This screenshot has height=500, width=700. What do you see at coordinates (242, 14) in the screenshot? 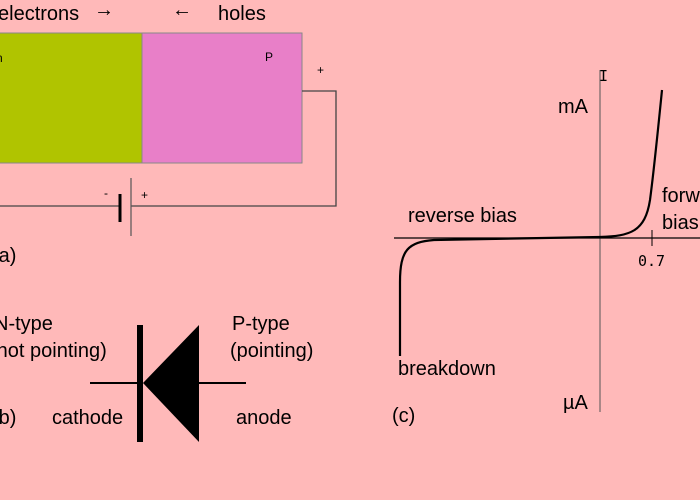
I see `holes-label: holes` at bounding box center [242, 14].